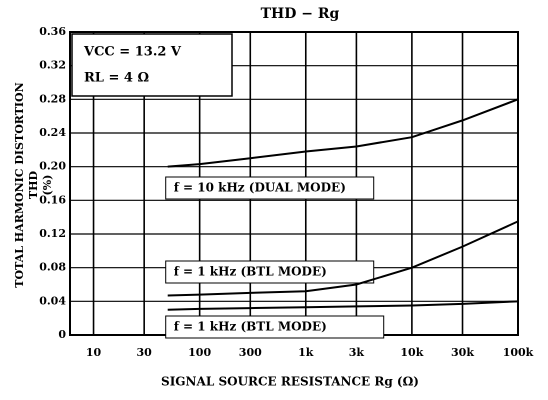 This screenshot has width=548, height=400. I want to click on series-label: f = 10 kHz (DUAL MODE), so click(260, 188).